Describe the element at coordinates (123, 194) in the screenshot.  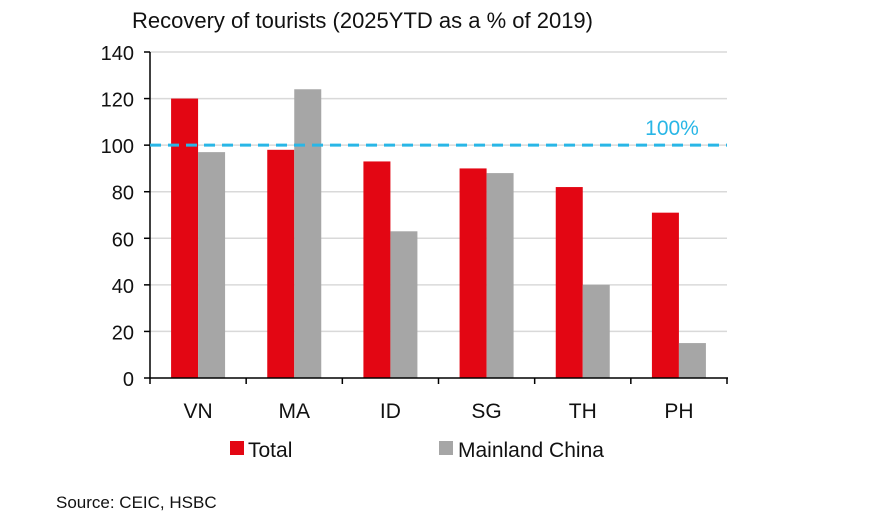
I see `y-tick-label: 80` at that location.